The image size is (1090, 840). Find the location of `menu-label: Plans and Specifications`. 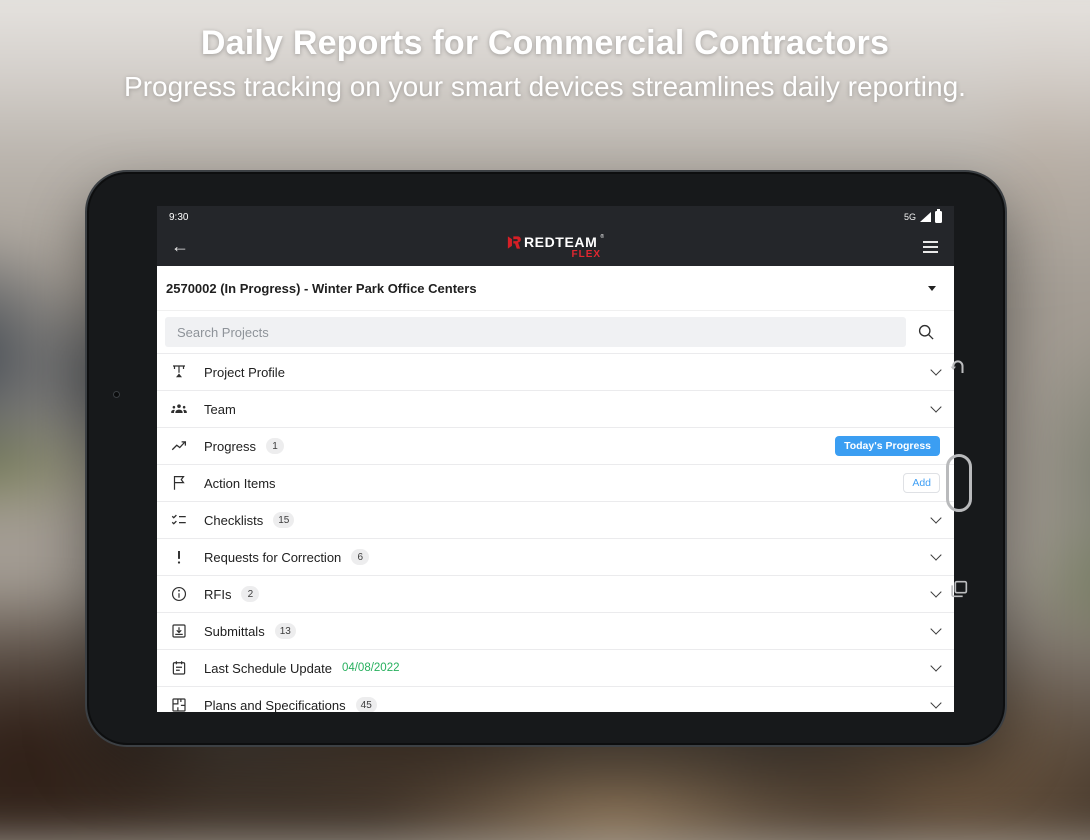

menu-label: Plans and Specifications is located at coordinates (275, 705).